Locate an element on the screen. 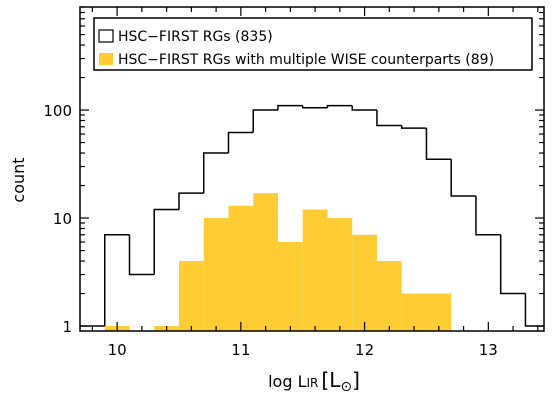 This screenshot has width=556, height=395. x-axis-label-main: log L is located at coordinates (287, 381).